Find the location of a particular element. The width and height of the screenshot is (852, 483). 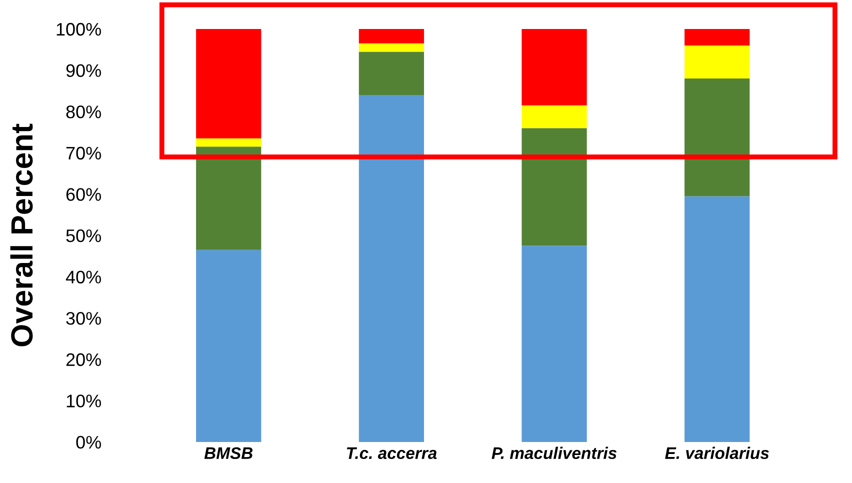

x-tick-label: P. maculiventris is located at coordinates (554, 453).